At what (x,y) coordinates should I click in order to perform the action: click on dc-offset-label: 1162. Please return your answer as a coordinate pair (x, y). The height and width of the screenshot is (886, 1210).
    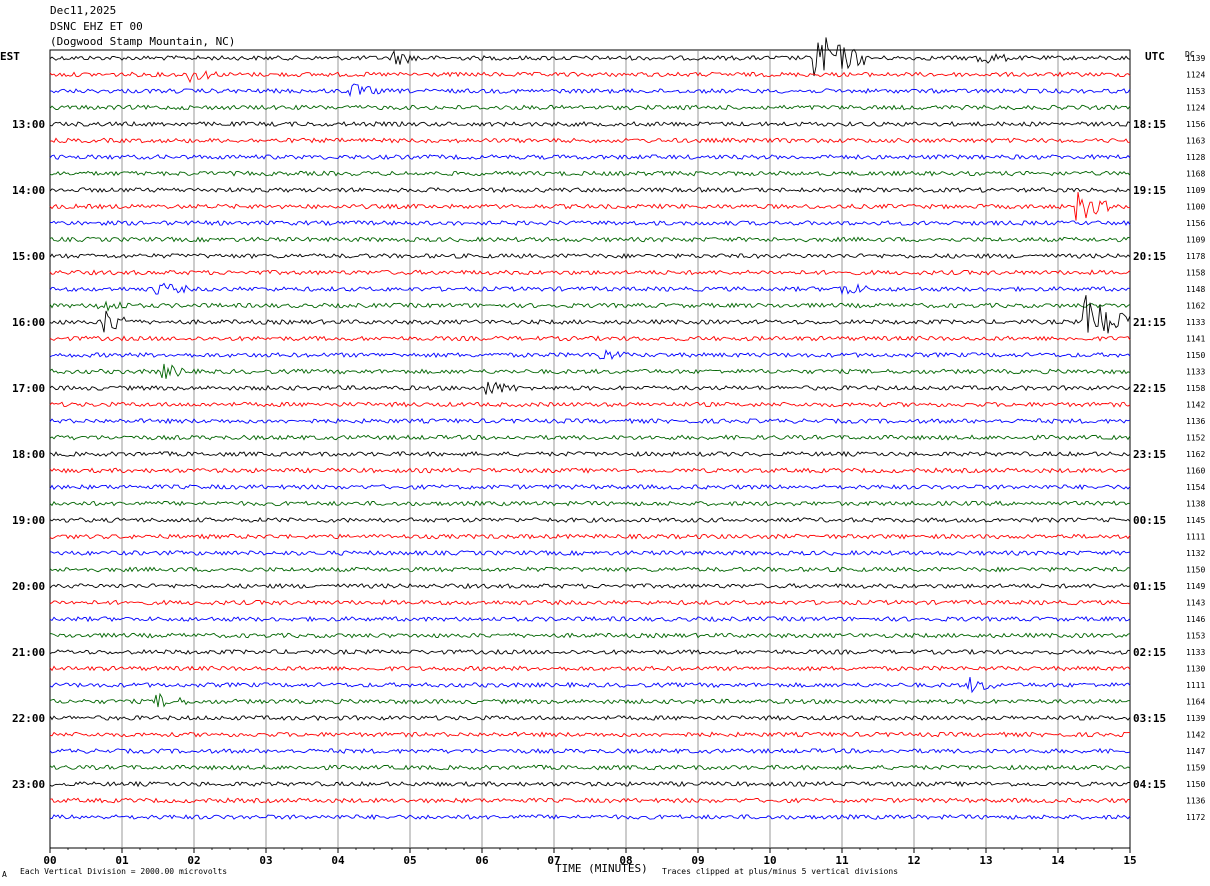
    Looking at the image, I should click on (1195, 454).